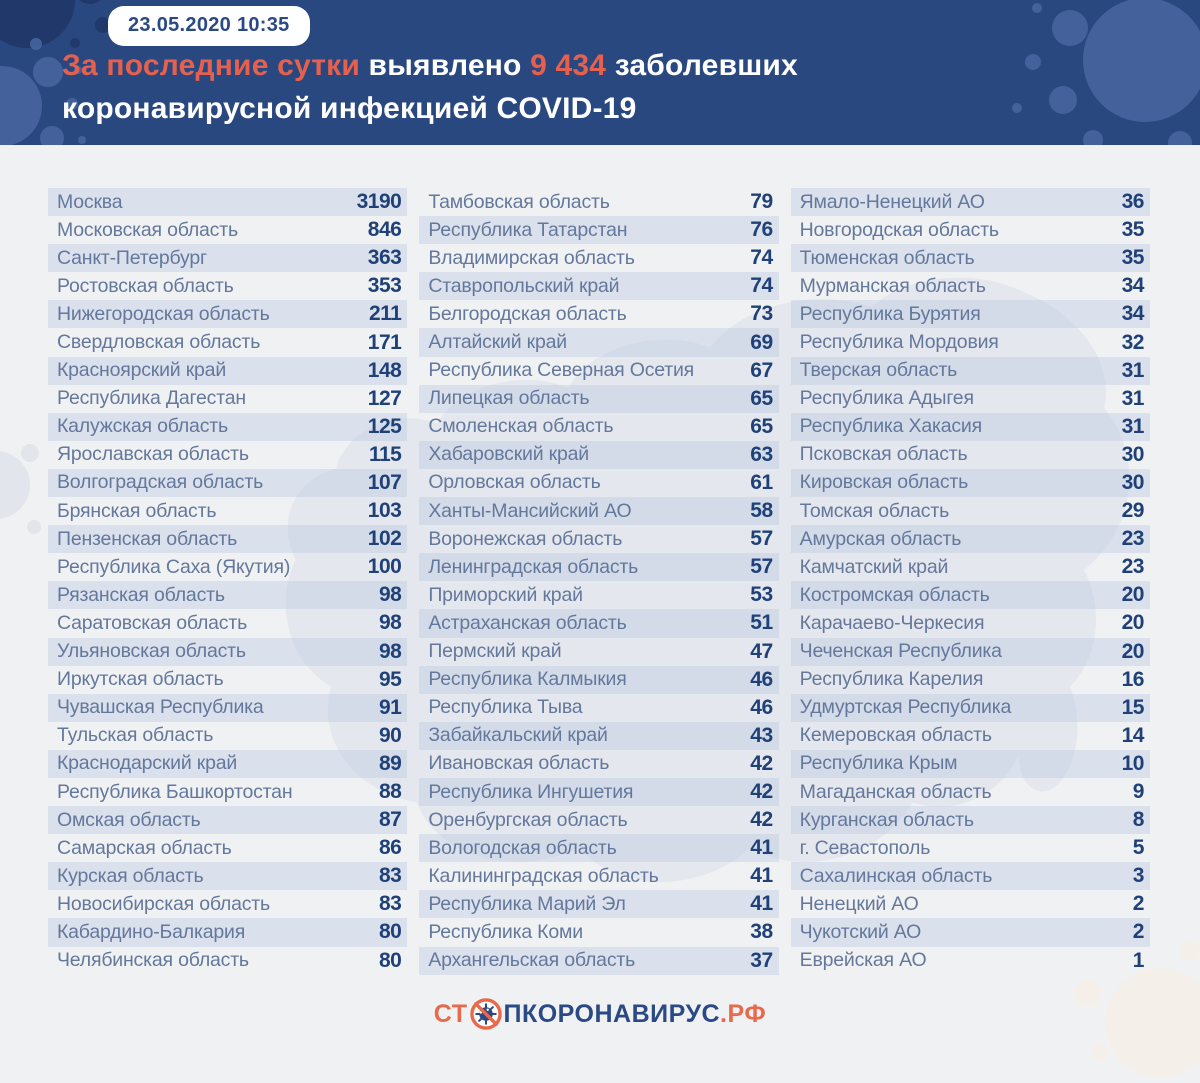 The image size is (1200, 1083). Describe the element at coordinates (385, 314) in the screenshot. I see `region-value: 211` at that location.